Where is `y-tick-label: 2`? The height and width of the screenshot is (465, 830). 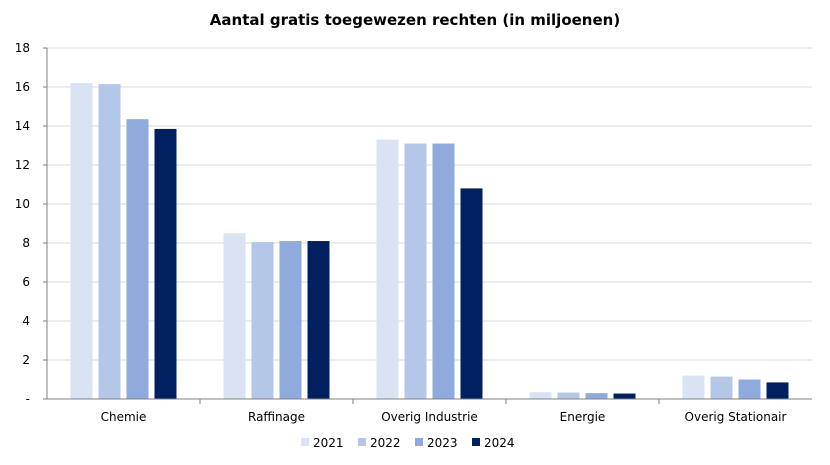
y-tick-label: 2 is located at coordinates (26, 360).